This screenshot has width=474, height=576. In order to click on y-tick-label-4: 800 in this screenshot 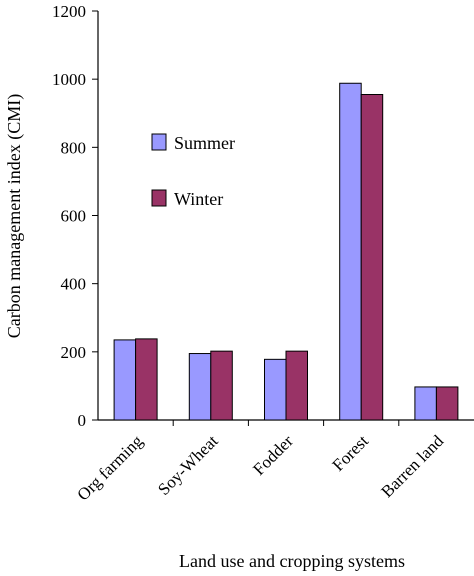, I will do `click(74, 147)`.